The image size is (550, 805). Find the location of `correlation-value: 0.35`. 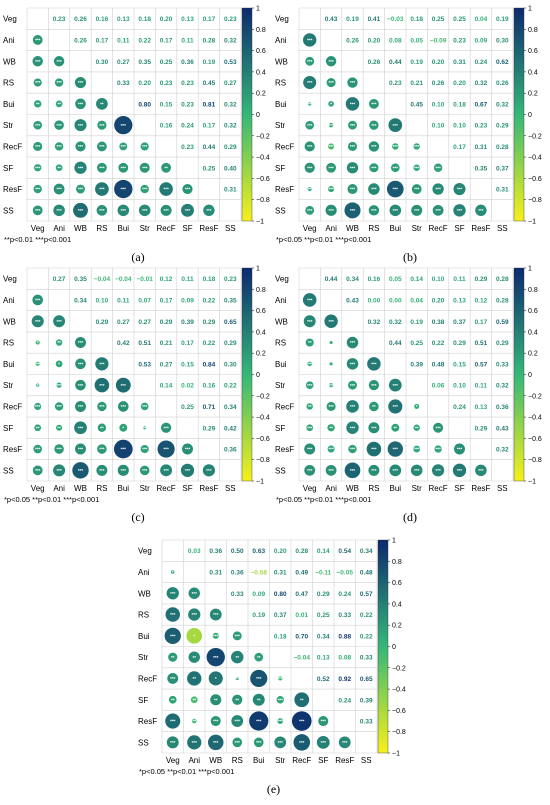

correlation-value: 0.35 is located at coordinates (144, 62).